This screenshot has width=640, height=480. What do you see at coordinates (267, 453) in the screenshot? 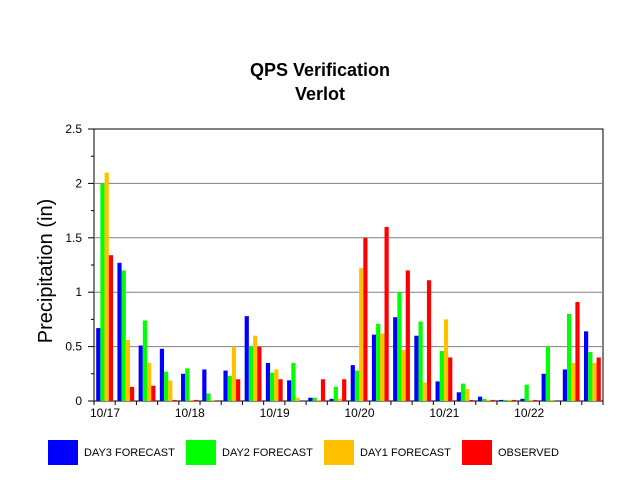
I see `legend-label: DAY2 FORECAST` at bounding box center [267, 453].